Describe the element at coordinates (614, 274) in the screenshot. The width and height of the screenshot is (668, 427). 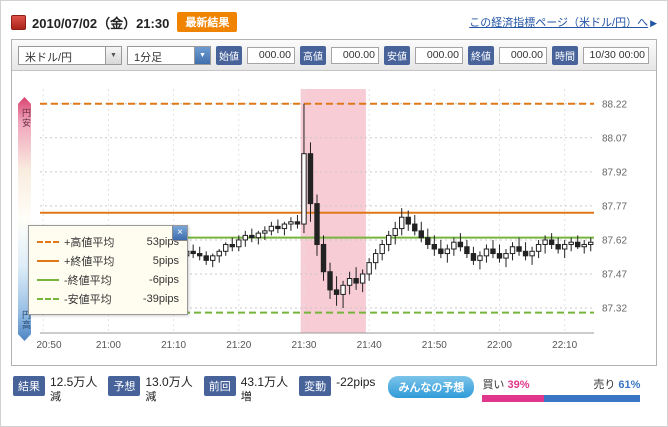
I see `svg-text: 87.47` at that location.